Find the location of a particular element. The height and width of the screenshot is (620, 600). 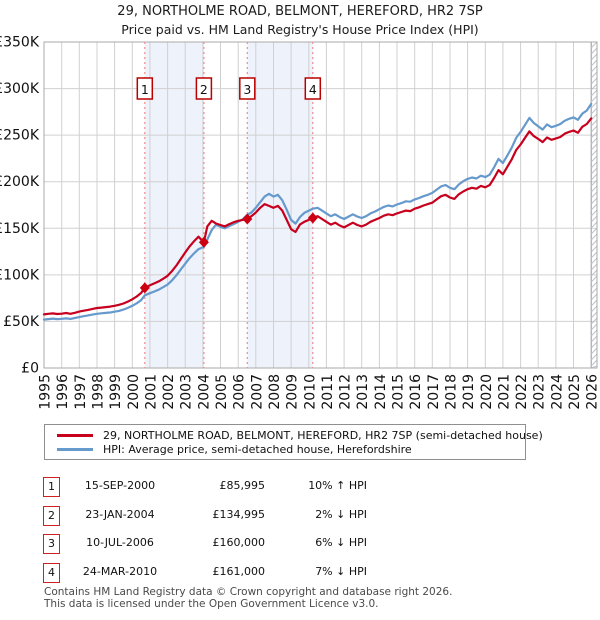

y-axis-tick-label: £100K is located at coordinates (20, 275).